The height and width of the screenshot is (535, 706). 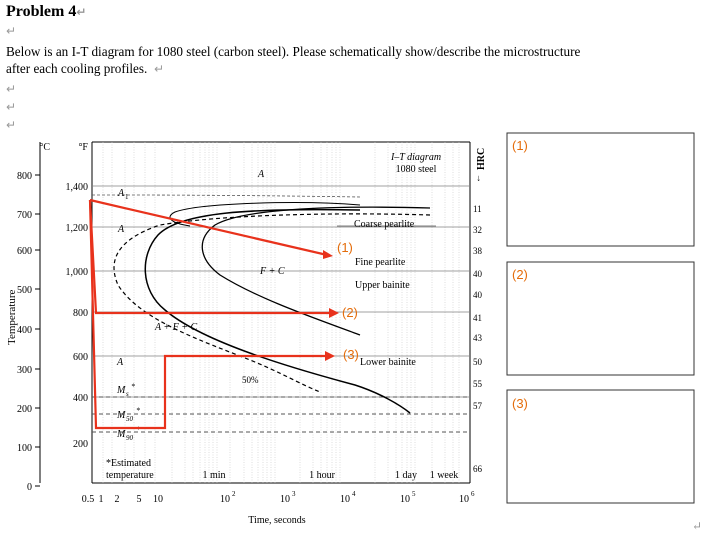 What do you see at coordinates (265, 214) in the screenshot?
I see `finish-curve` at bounding box center [265, 214].